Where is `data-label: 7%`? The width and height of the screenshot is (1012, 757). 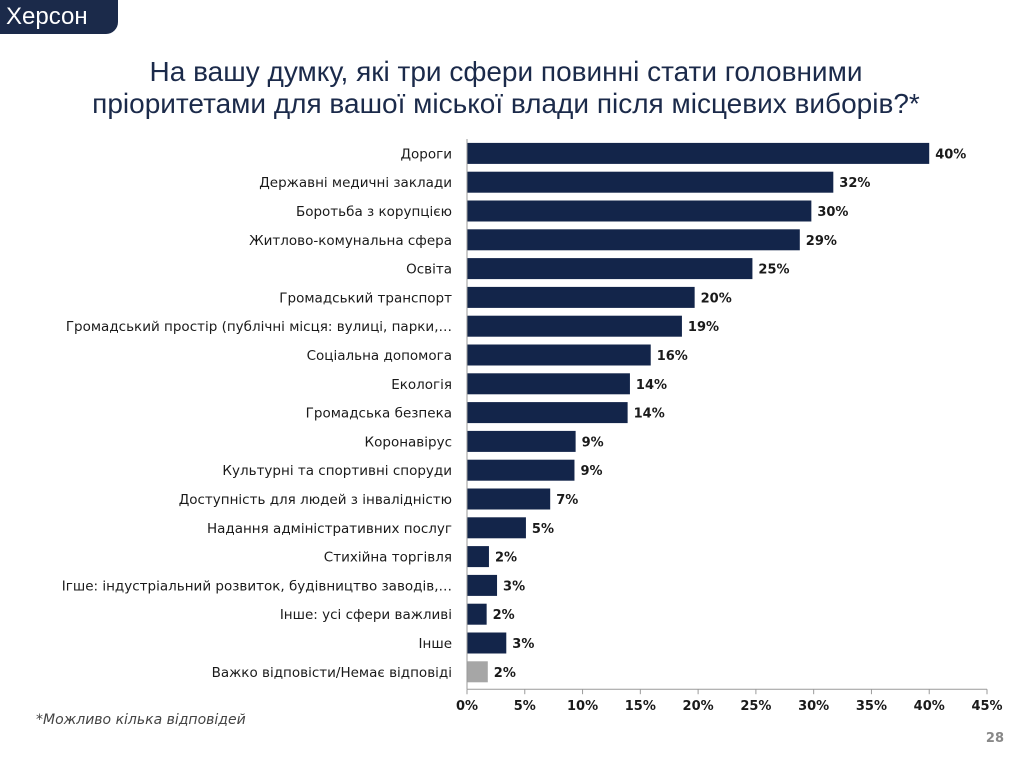 data-label: 7% is located at coordinates (567, 500).